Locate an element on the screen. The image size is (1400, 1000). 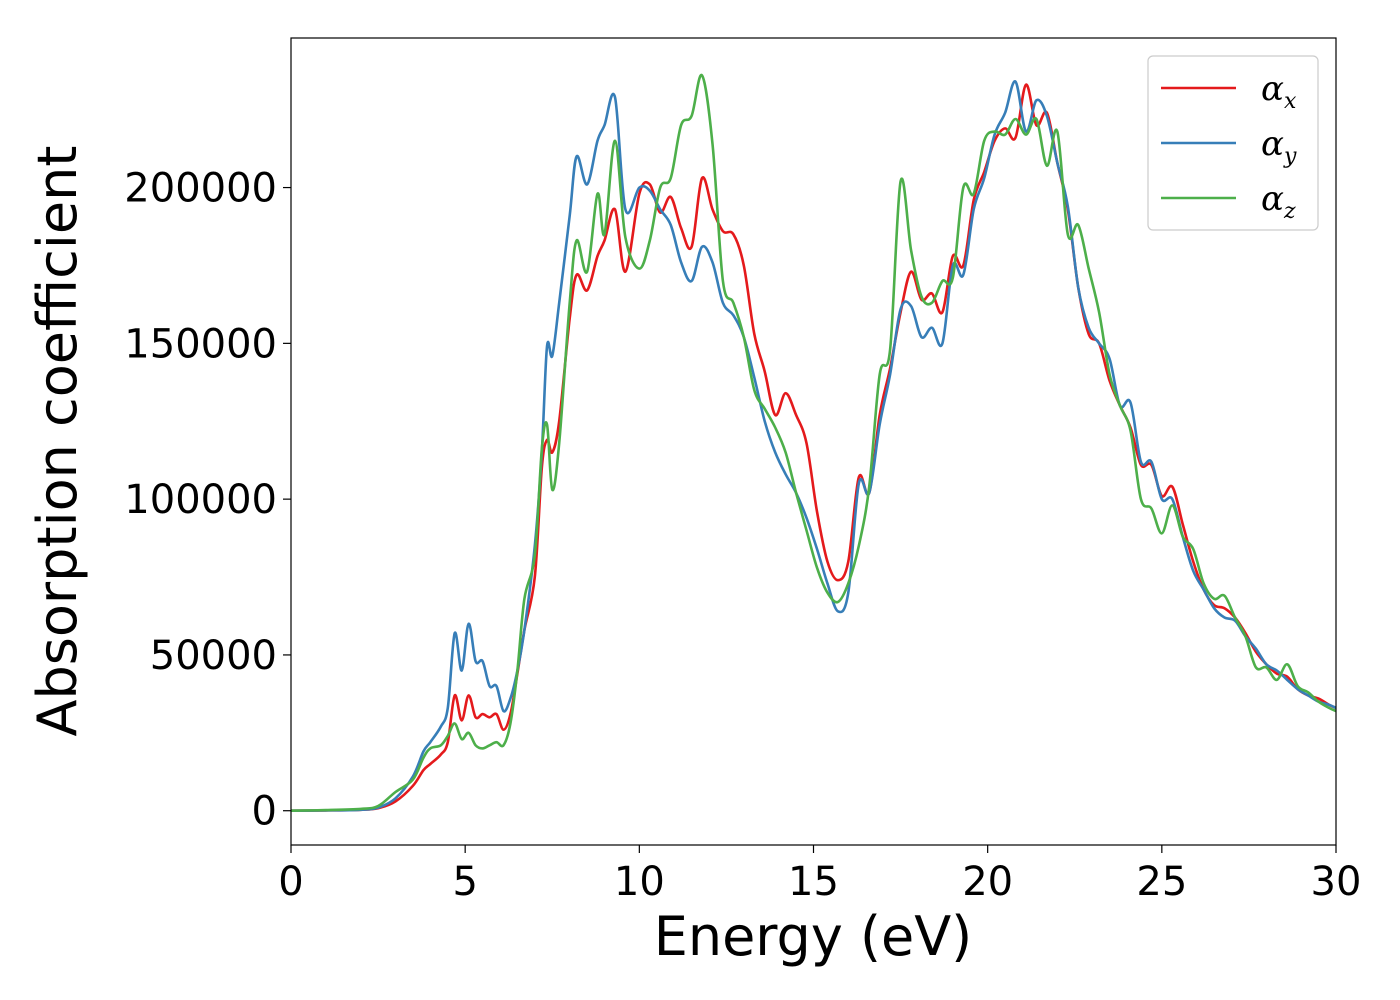
legend-label-z: αz is located at coordinates (1278, 201).